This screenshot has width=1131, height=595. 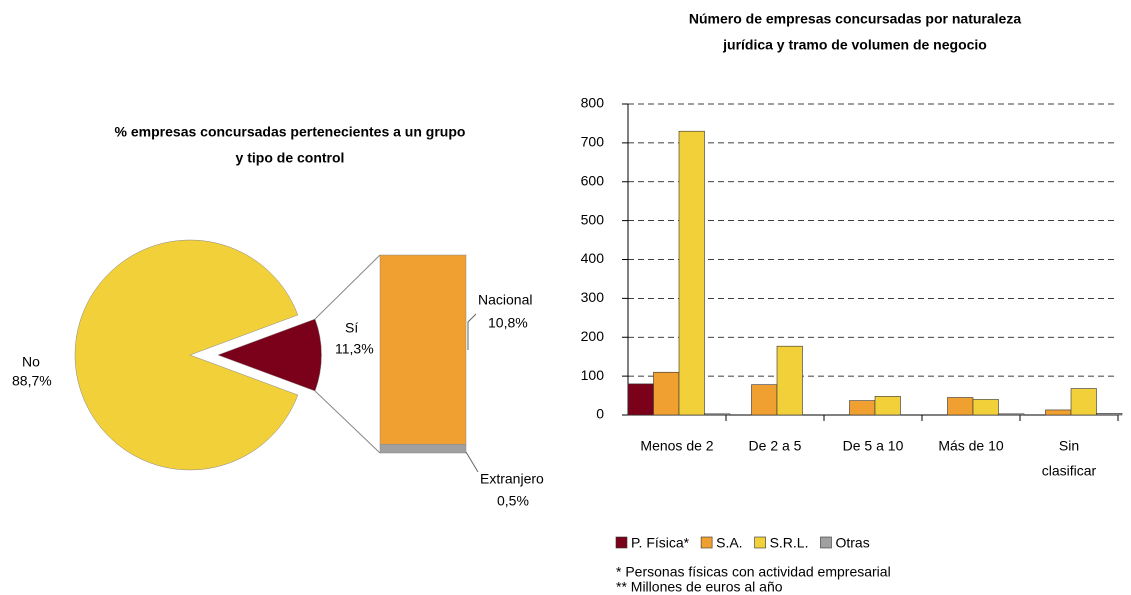 I want to click on x-tick-label: Sin, so click(x=1069, y=446).